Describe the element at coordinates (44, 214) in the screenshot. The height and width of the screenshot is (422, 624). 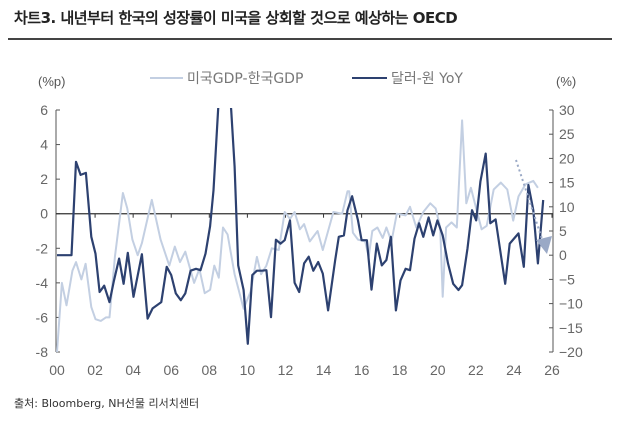
I see `left-tick-label: 0` at that location.